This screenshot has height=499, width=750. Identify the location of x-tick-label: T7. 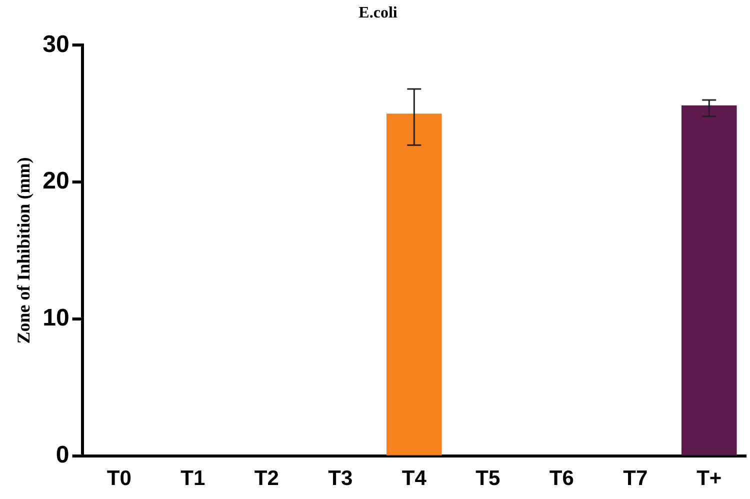
(635, 478).